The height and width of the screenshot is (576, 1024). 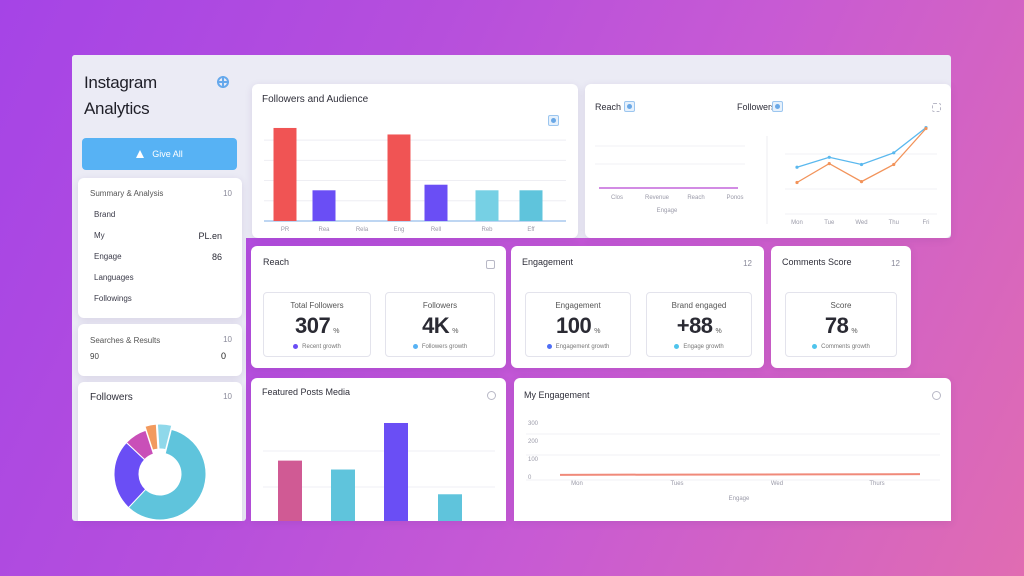 I want to click on kpi-followers: Followers 4K% Followers growth, so click(x=440, y=324).